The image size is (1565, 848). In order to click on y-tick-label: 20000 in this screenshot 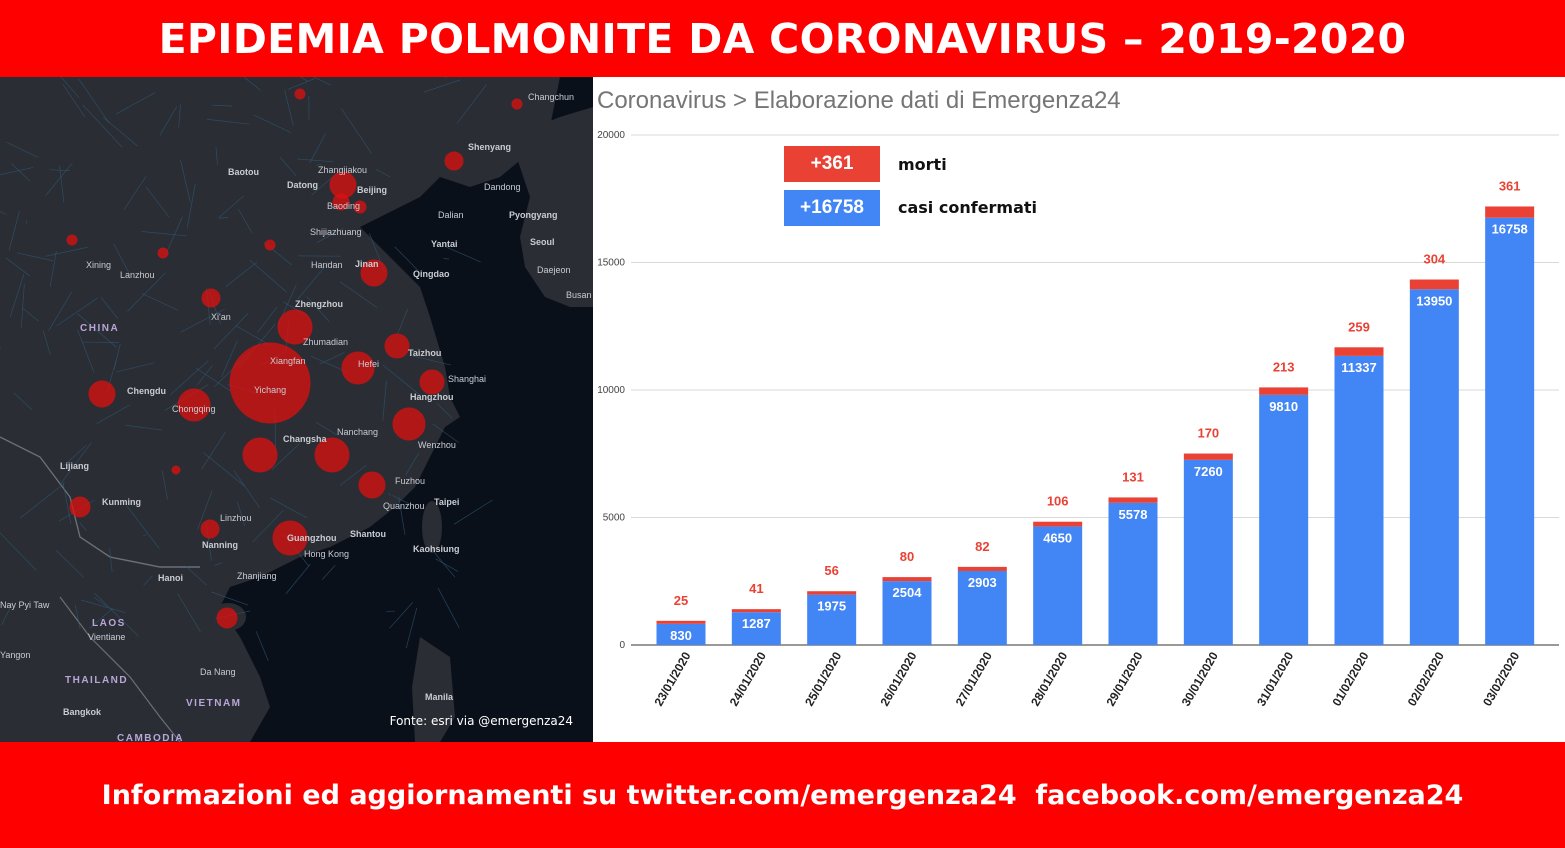, I will do `click(611, 135)`.